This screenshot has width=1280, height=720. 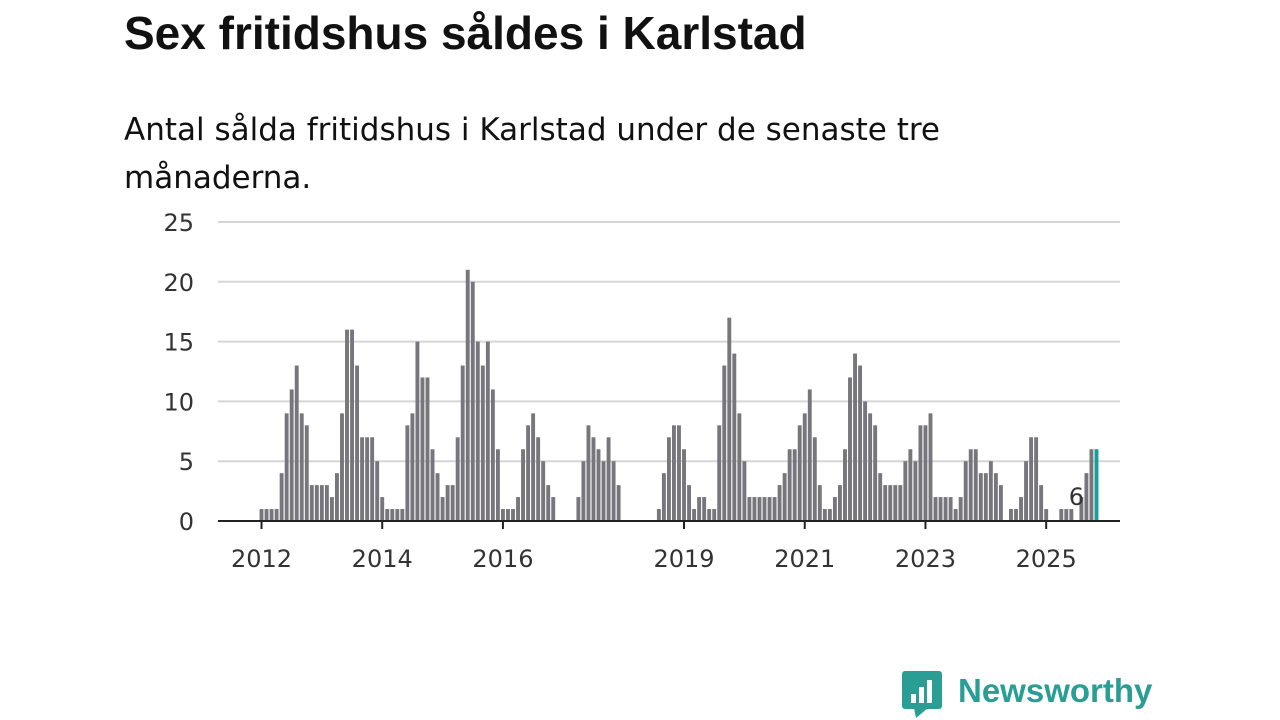 What do you see at coordinates (382, 559) in the screenshot?
I see `x-tick-label: 2014` at bounding box center [382, 559].